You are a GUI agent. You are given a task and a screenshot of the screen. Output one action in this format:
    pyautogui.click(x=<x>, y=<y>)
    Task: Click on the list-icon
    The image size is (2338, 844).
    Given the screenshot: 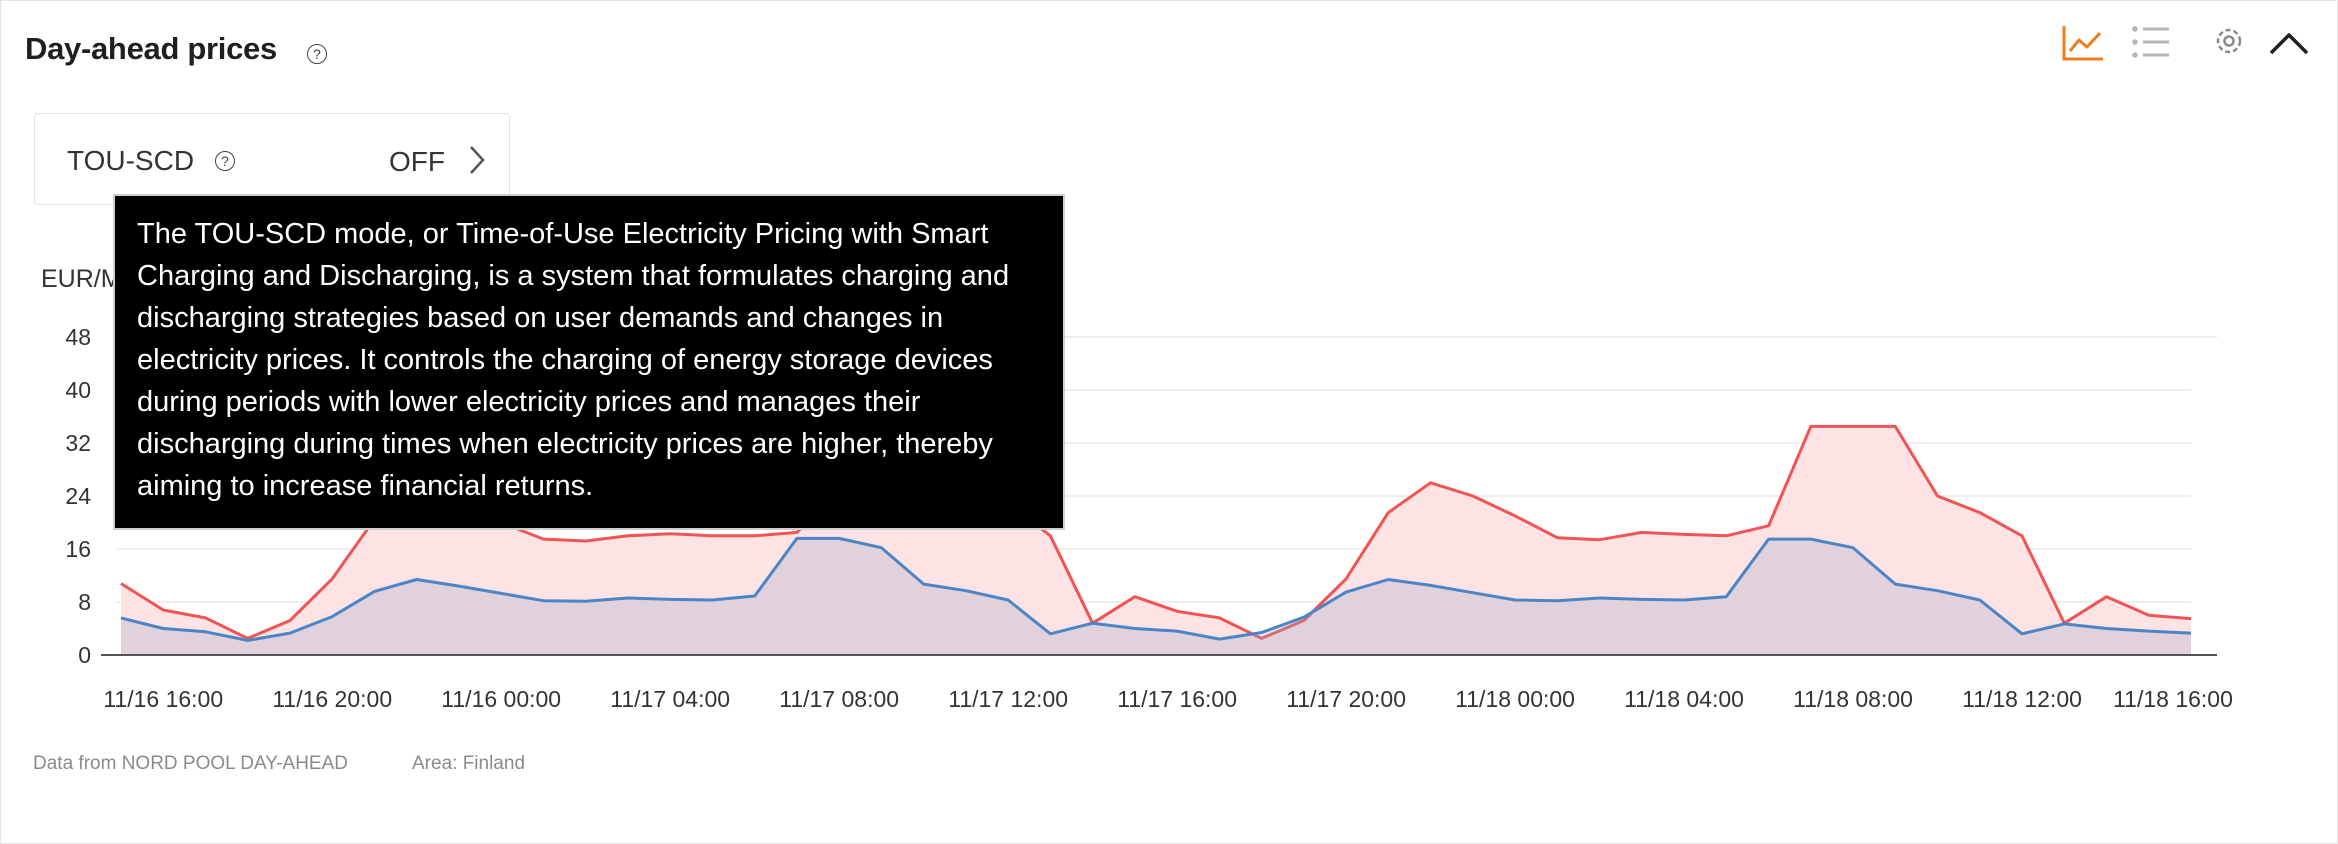 What is the action you would take?
    pyautogui.click(x=2151, y=43)
    